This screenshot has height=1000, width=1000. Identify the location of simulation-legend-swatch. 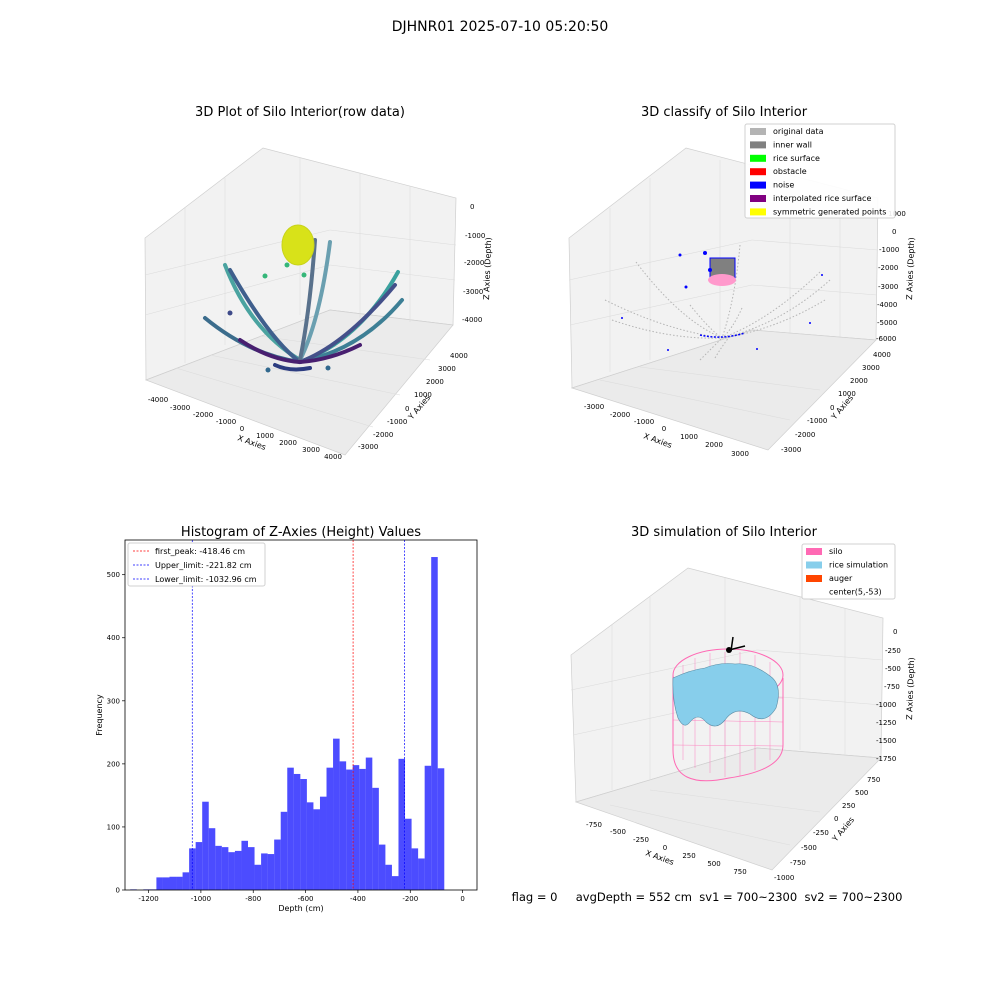
(814, 565).